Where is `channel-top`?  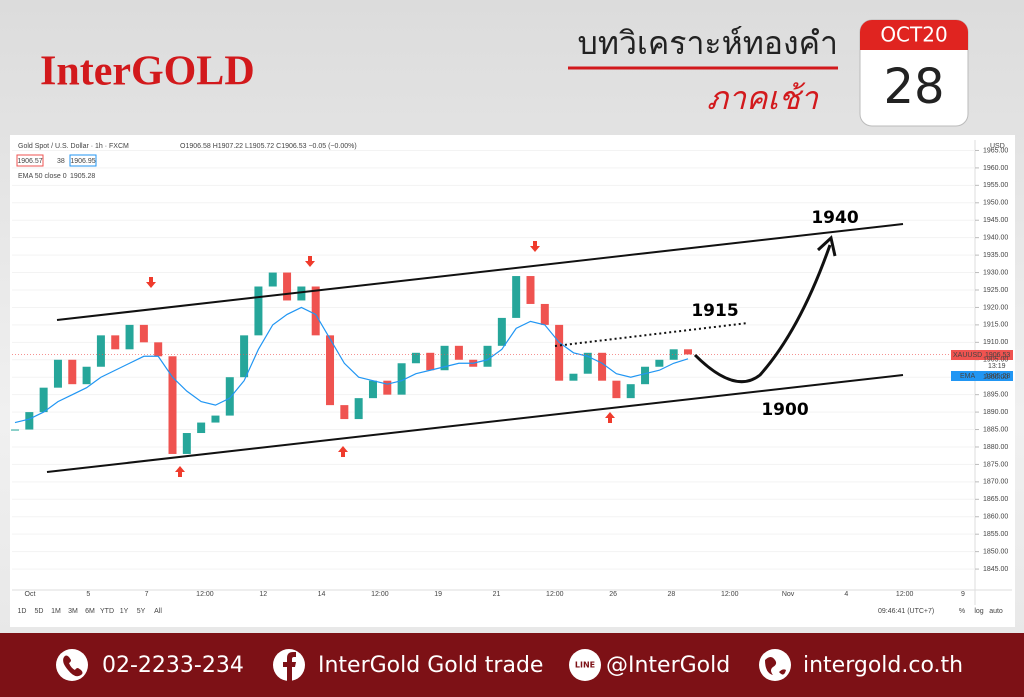 channel-top is located at coordinates (480, 272).